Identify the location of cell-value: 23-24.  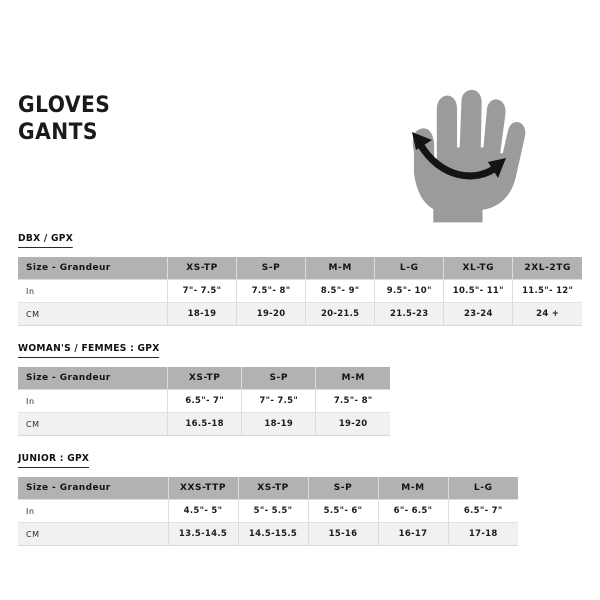
(478, 314).